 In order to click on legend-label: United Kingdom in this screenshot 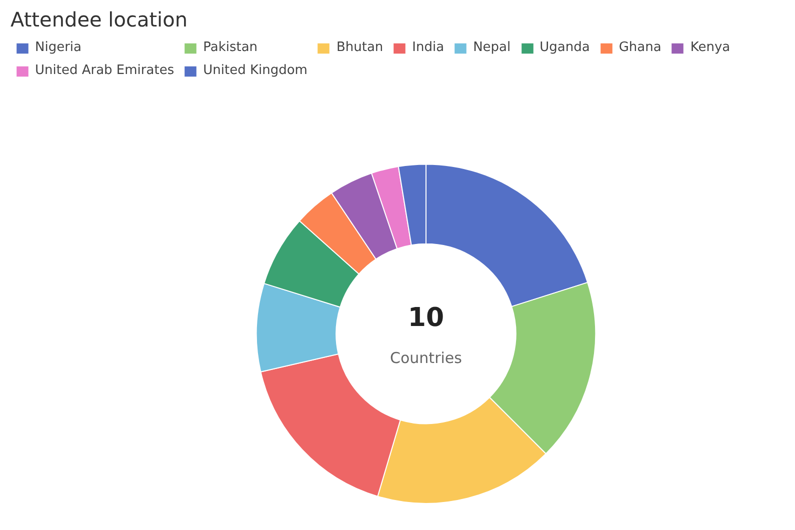, I will do `click(255, 70)`.